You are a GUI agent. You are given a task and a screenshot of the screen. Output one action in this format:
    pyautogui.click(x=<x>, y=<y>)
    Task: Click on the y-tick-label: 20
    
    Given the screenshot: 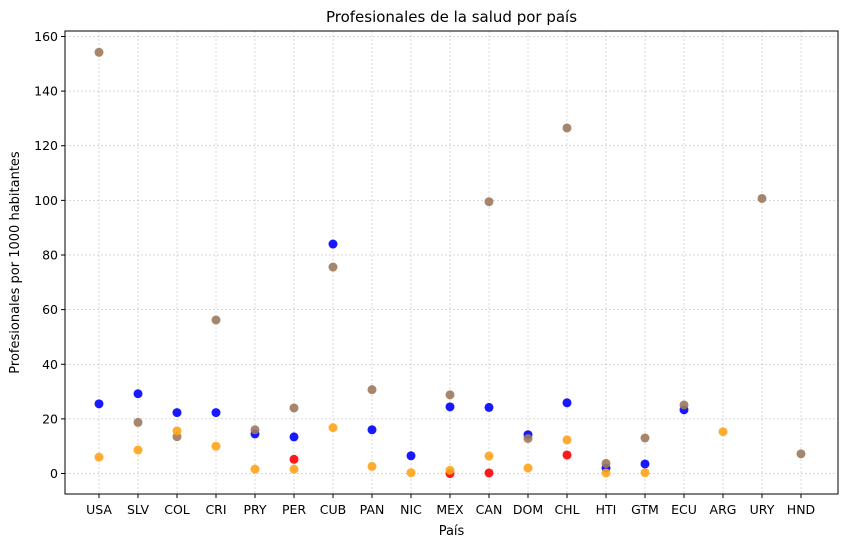 What is the action you would take?
    pyautogui.click(x=50, y=418)
    